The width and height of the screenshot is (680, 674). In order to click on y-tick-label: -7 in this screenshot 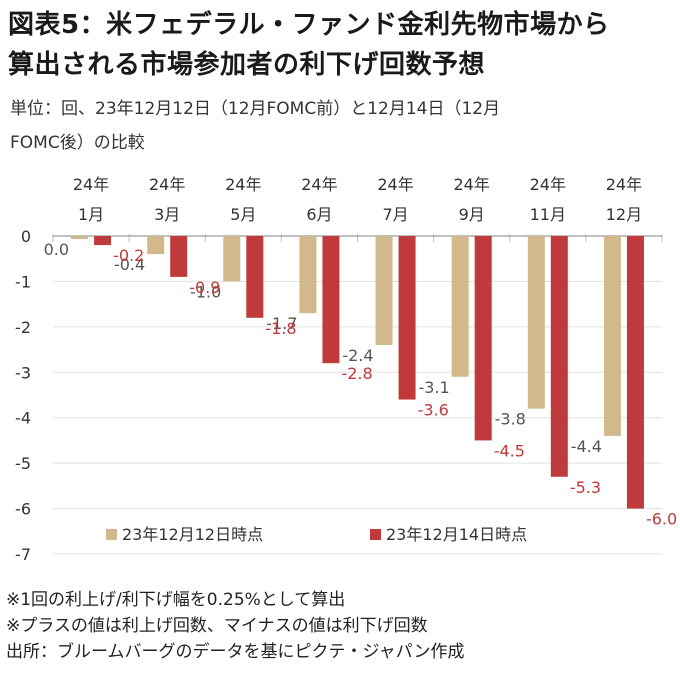, I will do `click(23, 554)`.